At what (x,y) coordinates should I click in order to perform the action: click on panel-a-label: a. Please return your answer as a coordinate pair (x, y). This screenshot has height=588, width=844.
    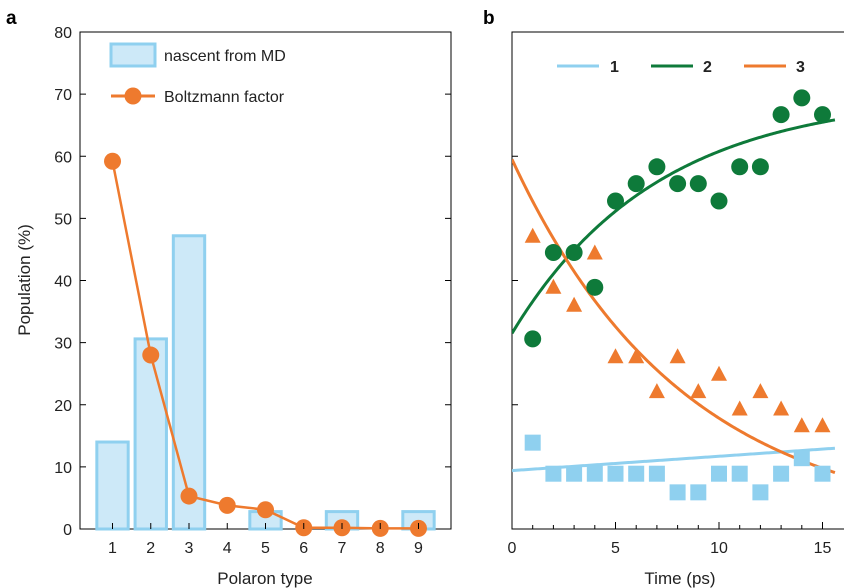
    Looking at the image, I should click on (11, 18).